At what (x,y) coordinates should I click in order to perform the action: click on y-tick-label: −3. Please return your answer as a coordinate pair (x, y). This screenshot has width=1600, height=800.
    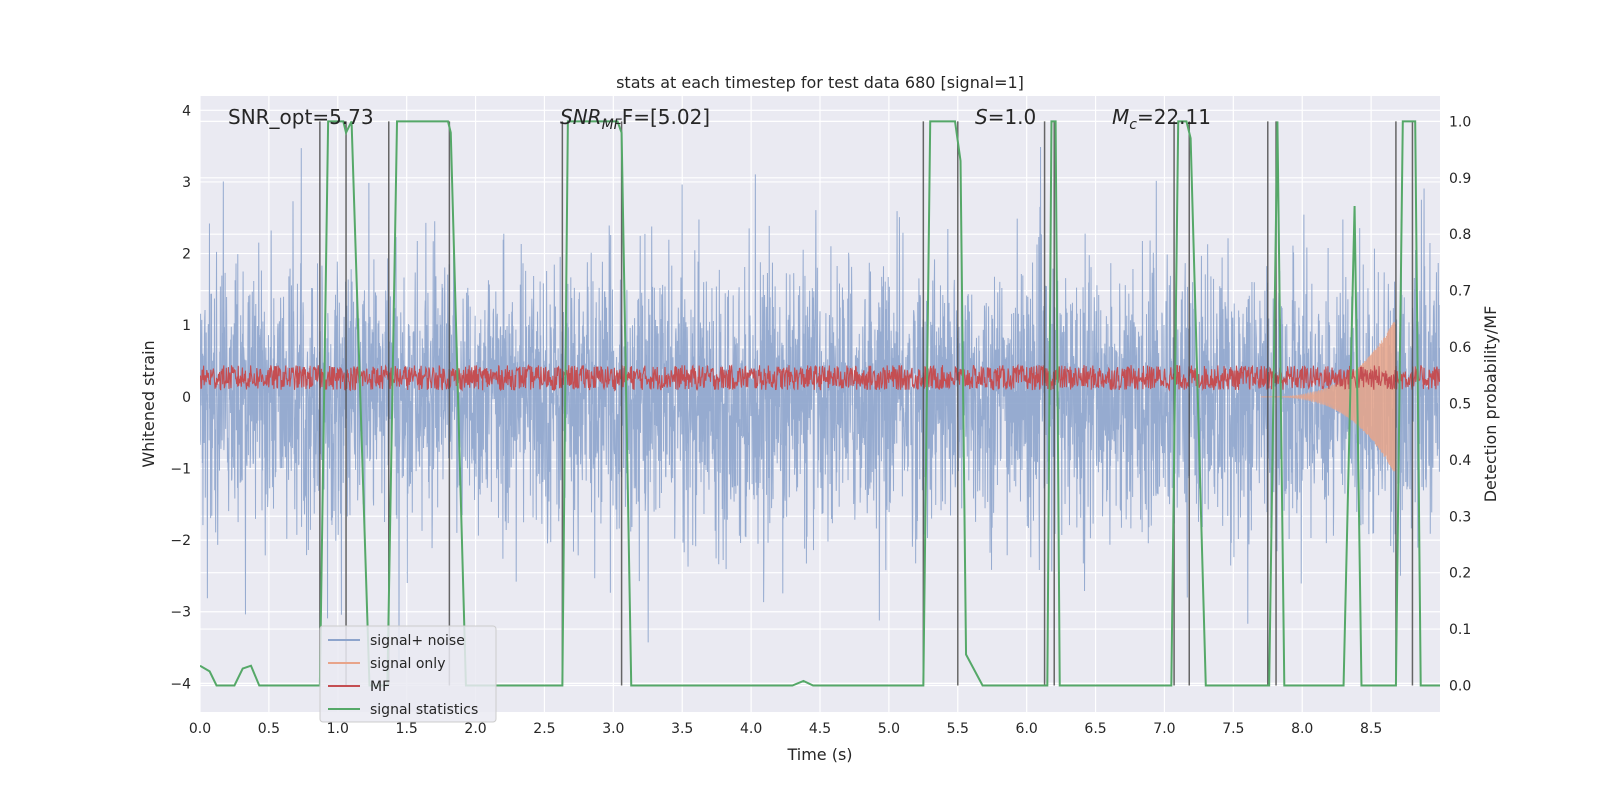
    Looking at the image, I should click on (180, 613).